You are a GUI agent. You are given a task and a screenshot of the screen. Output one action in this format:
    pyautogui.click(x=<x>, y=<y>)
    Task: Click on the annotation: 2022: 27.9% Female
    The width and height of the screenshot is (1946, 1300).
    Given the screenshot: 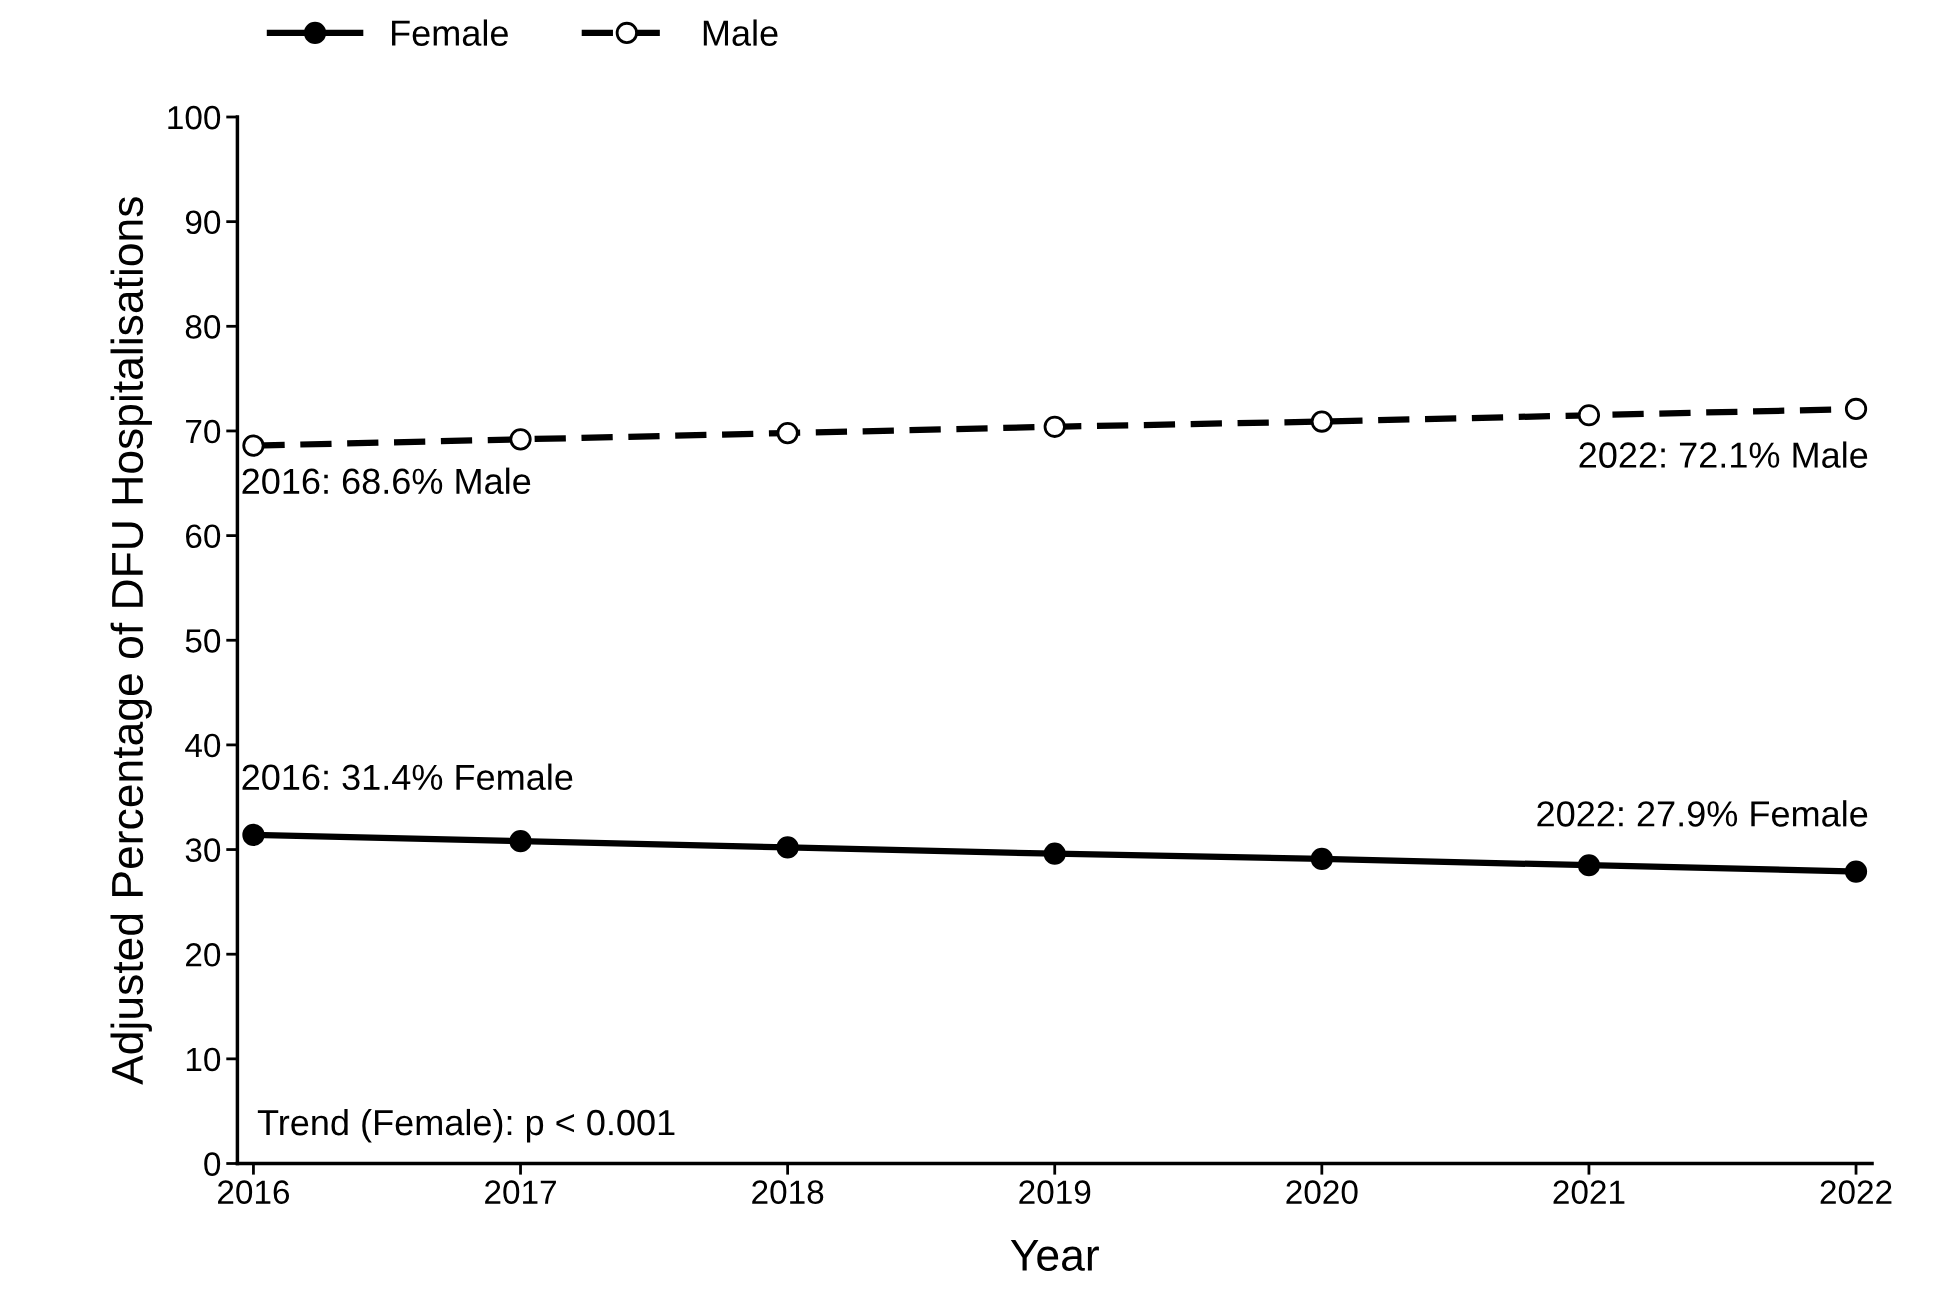 What is the action you would take?
    pyautogui.click(x=1702, y=813)
    